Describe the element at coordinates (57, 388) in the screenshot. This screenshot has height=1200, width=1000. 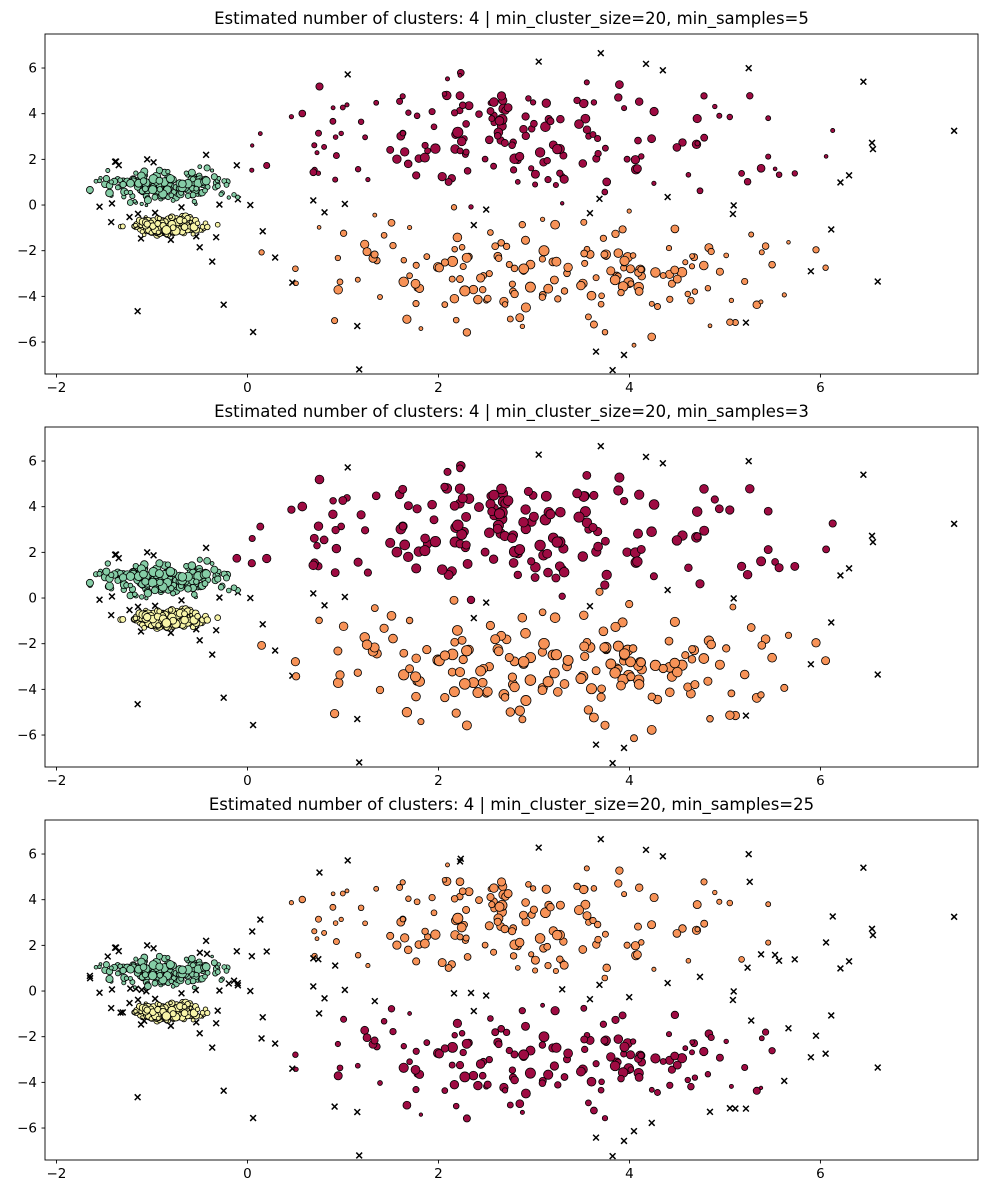
I see `x-tick-label: −2` at that location.